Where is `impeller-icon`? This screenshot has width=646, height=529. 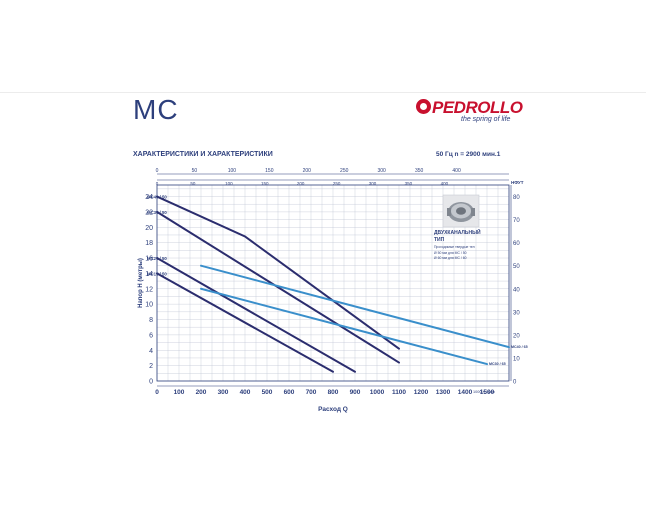
impeller-icon is located at coordinates (461, 211).